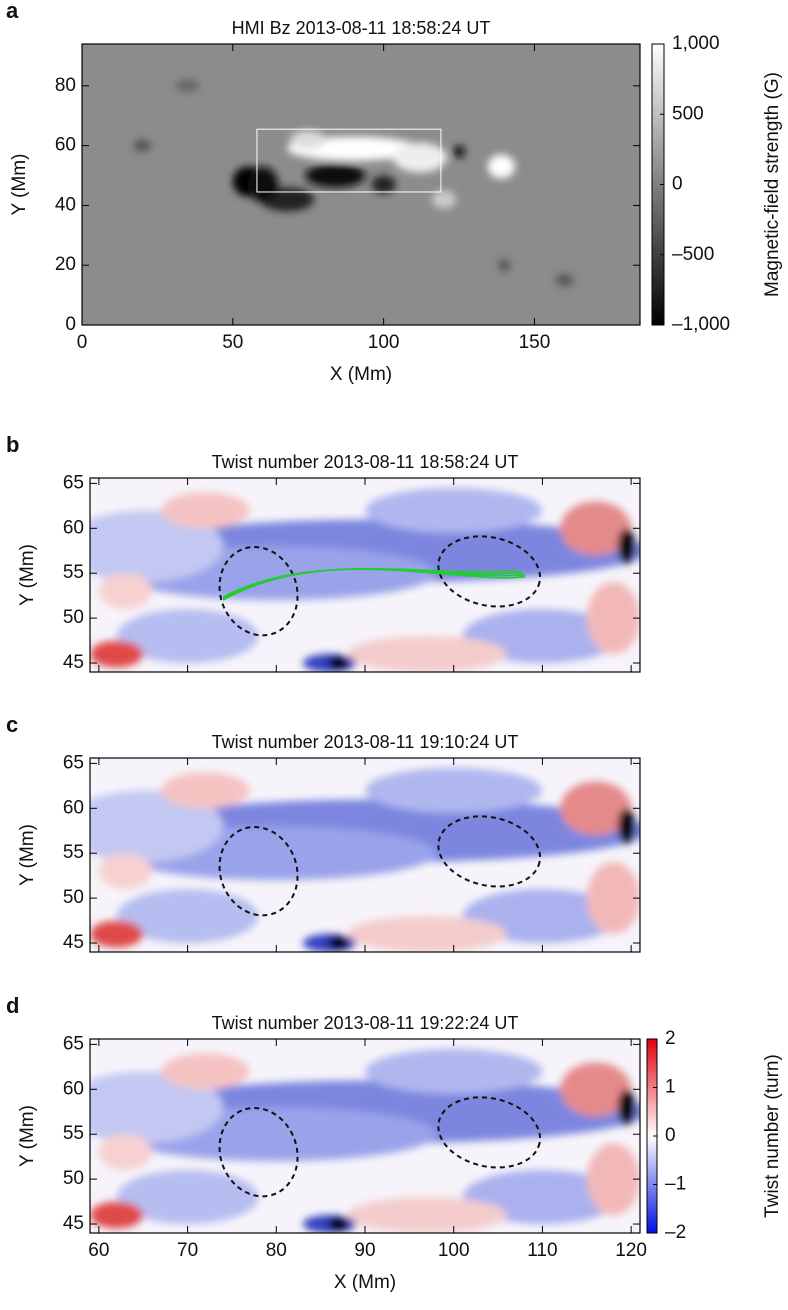  What do you see at coordinates (365, 462) in the screenshot?
I see `panel-title: Twist number 2013-08-11 18:58:24 UT` at bounding box center [365, 462].